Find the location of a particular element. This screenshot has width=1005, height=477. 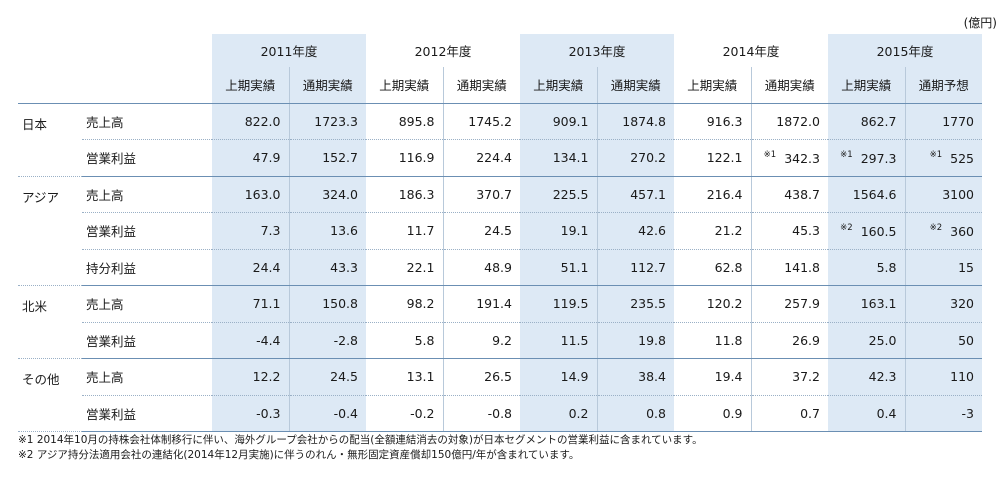

value-cell: 98.2 is located at coordinates (404, 304).